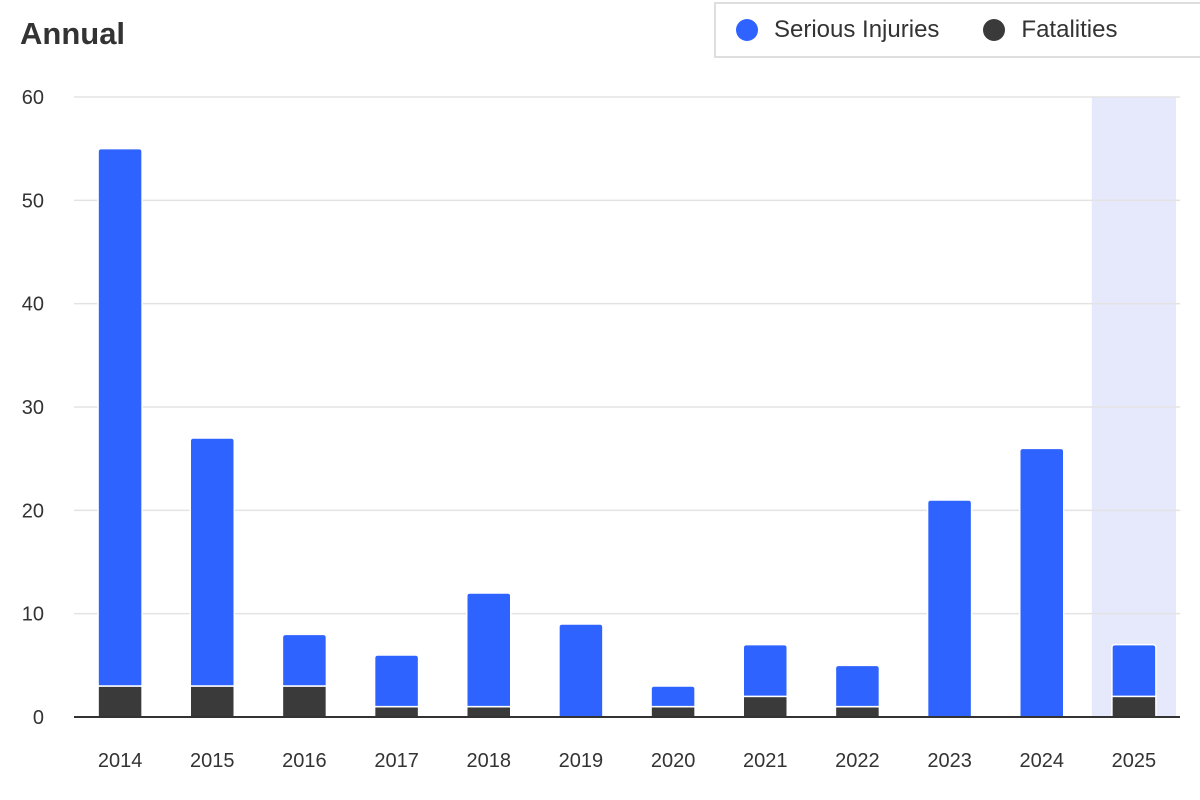 Image resolution: width=1200 pixels, height=800 pixels. I want to click on x-tick-label-2020: 2020, so click(673, 761).